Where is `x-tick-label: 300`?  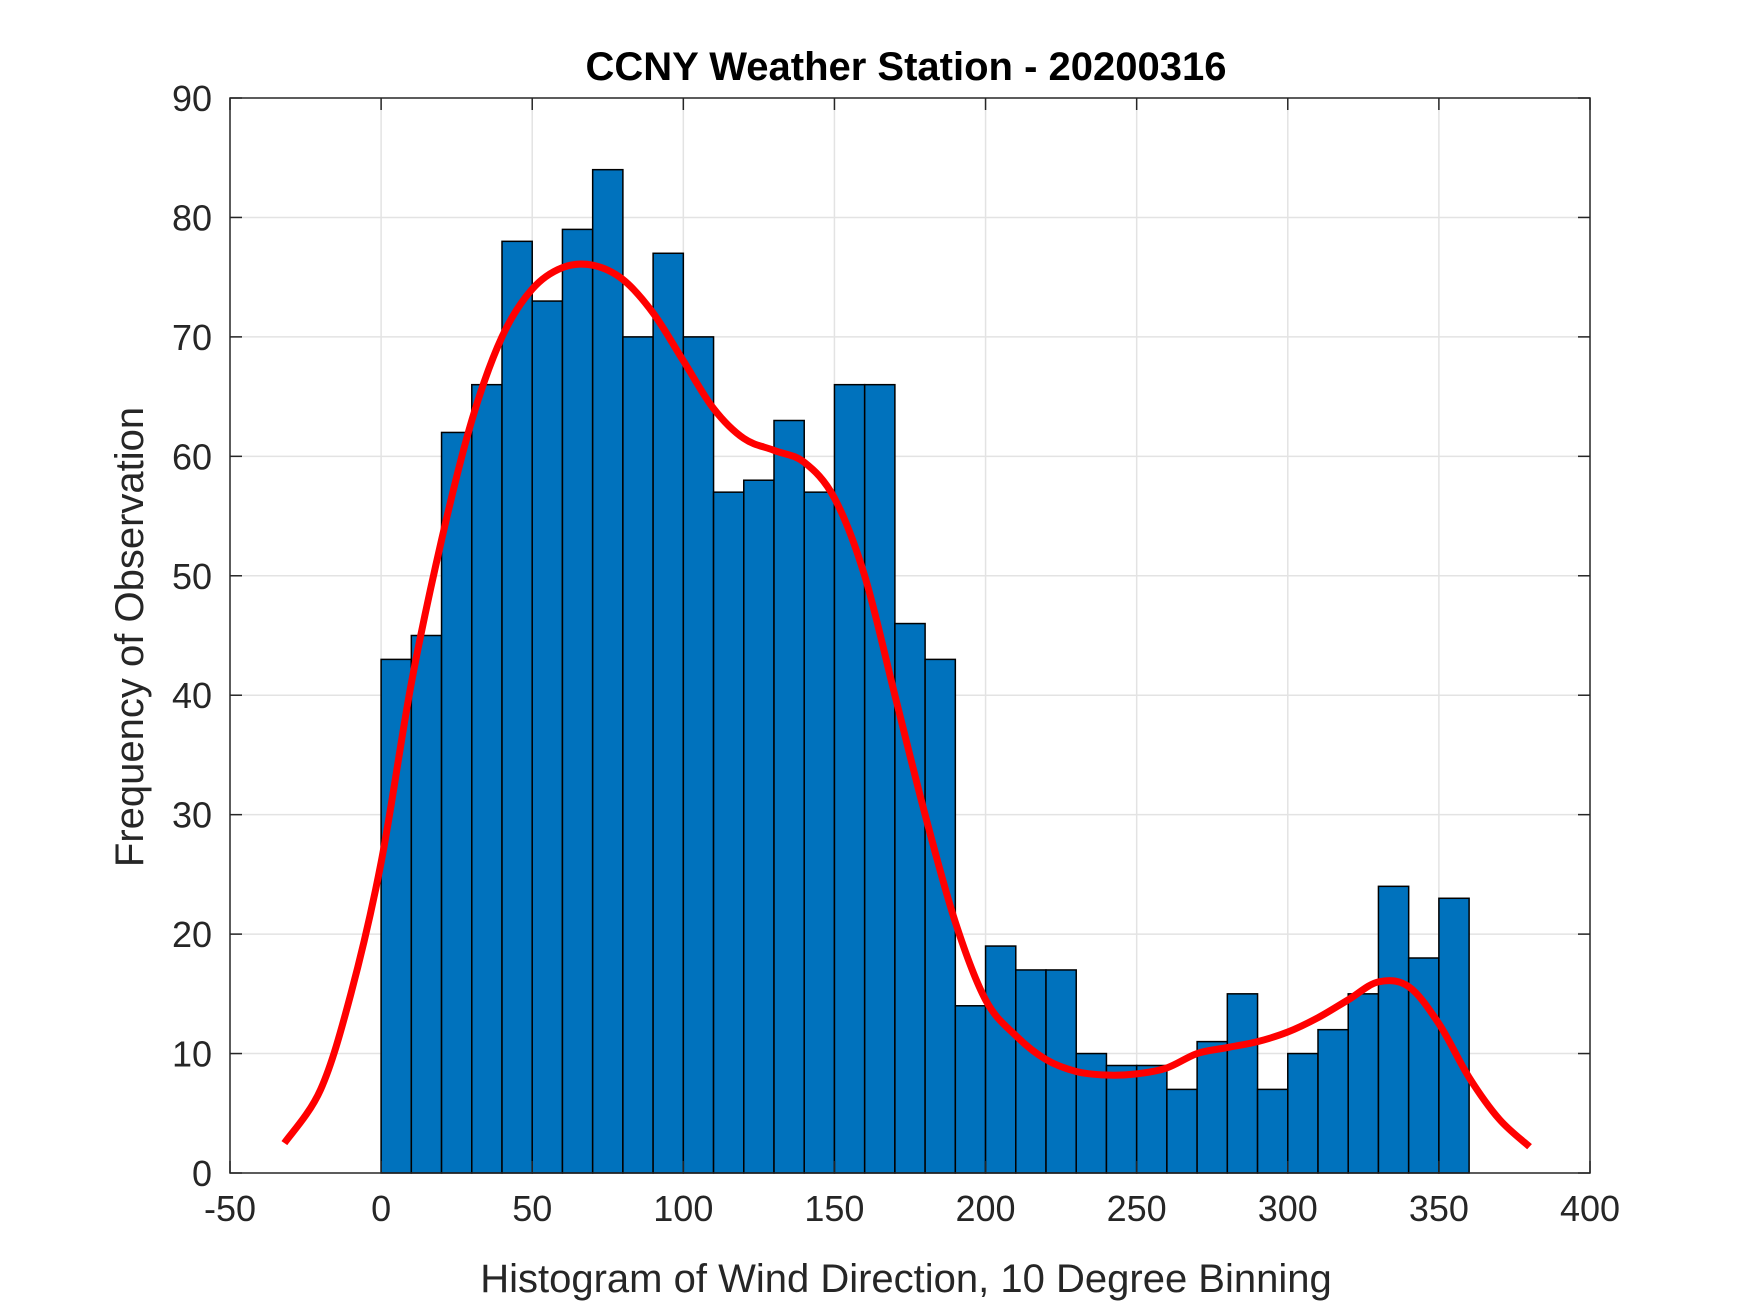 x-tick-label: 300 is located at coordinates (1288, 1208).